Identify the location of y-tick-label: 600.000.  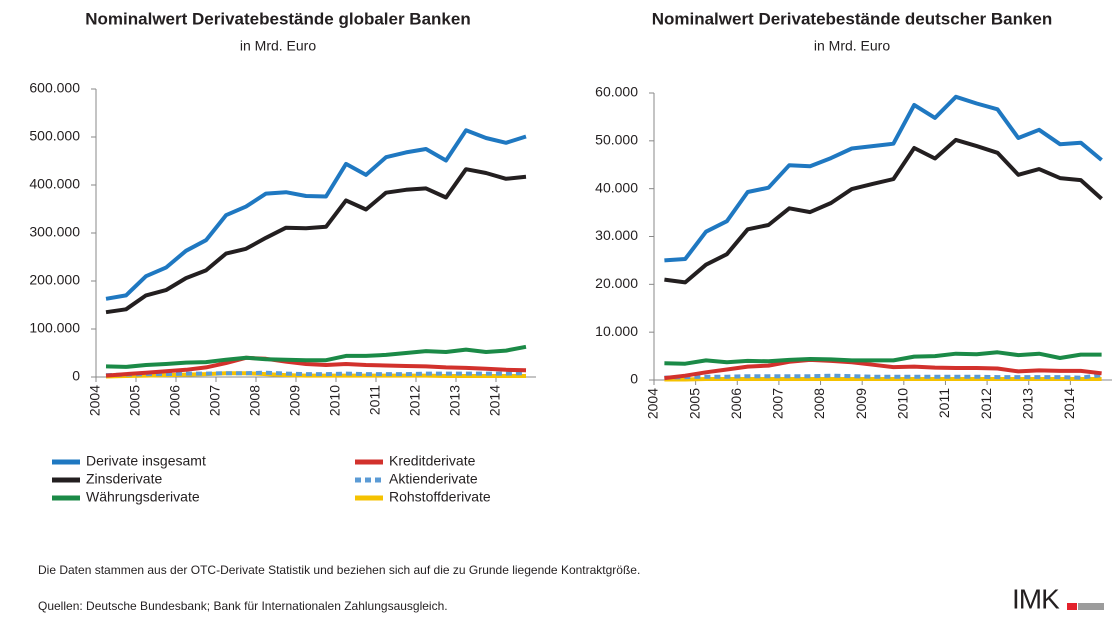
(54, 88).